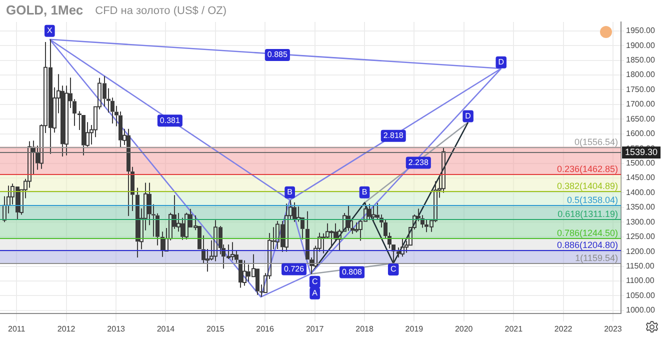 Image resolution: width=665 pixels, height=337 pixels. What do you see at coordinates (587, 245) in the screenshot?
I see `ref-line-label: 0.886(1204.80)` at bounding box center [587, 245].